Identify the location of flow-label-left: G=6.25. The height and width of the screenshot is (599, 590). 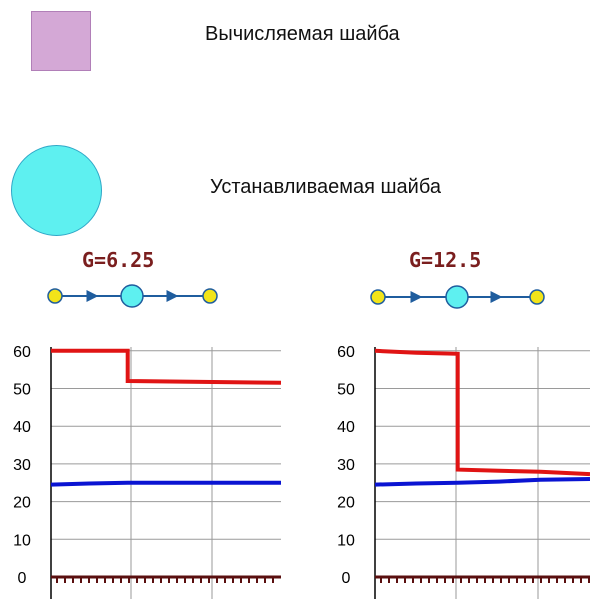
(118, 260).